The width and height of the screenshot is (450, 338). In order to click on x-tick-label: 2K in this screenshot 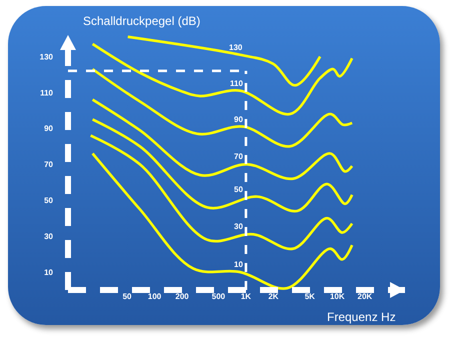, I will do `click(273, 296)`.